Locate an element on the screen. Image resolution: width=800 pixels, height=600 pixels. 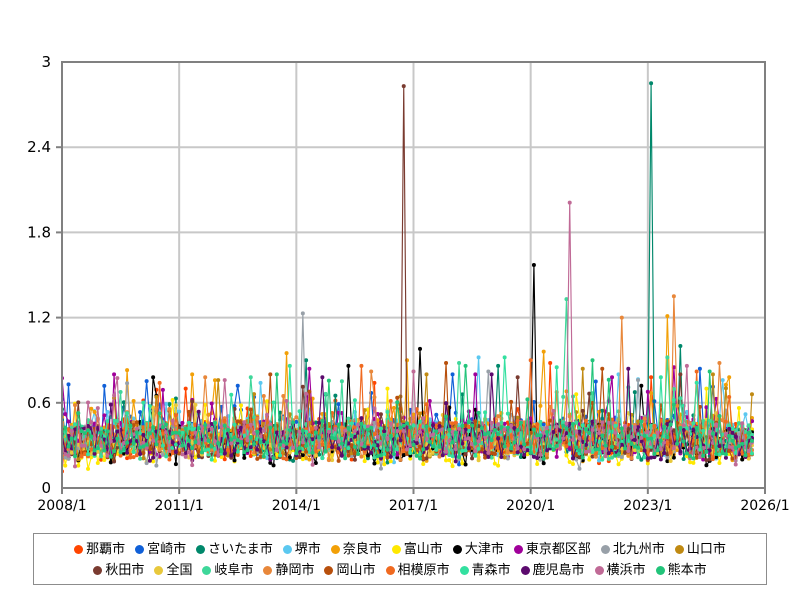
legend-item: 富山市 is located at coordinates (417, 549).